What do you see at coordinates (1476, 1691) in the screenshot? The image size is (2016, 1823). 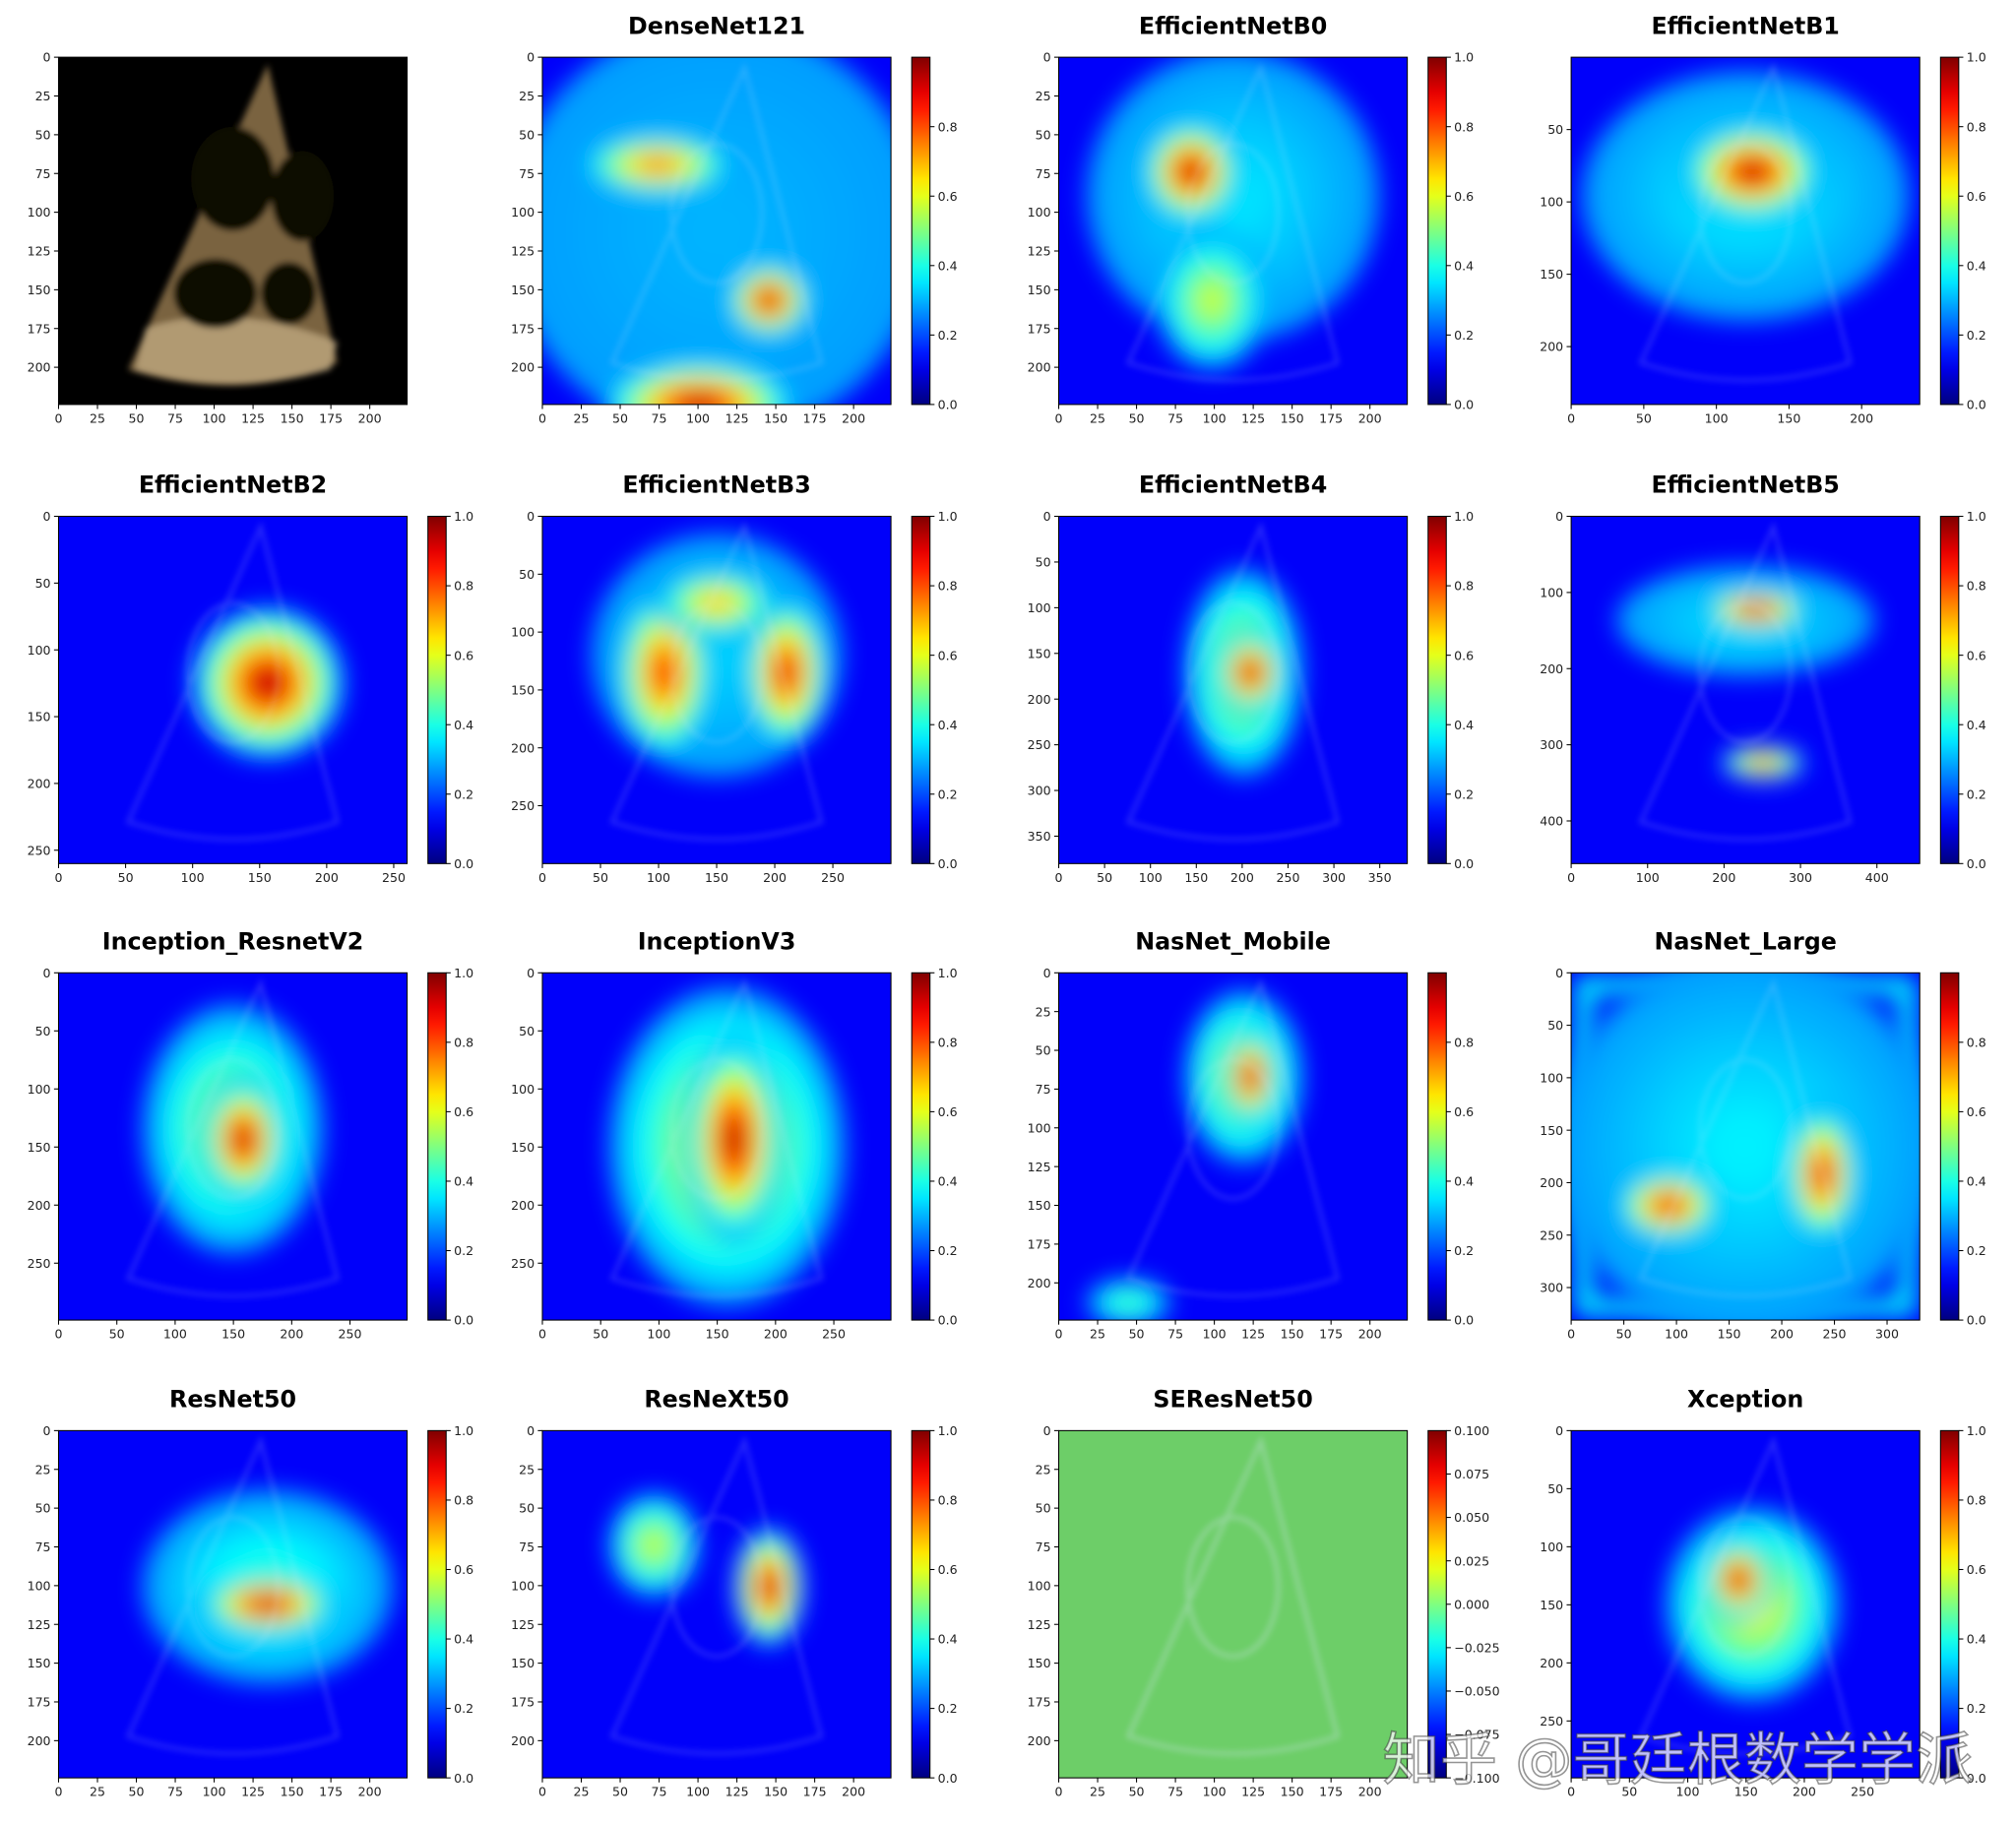 I see `colorbar-tick-label: −0.050` at bounding box center [1476, 1691].